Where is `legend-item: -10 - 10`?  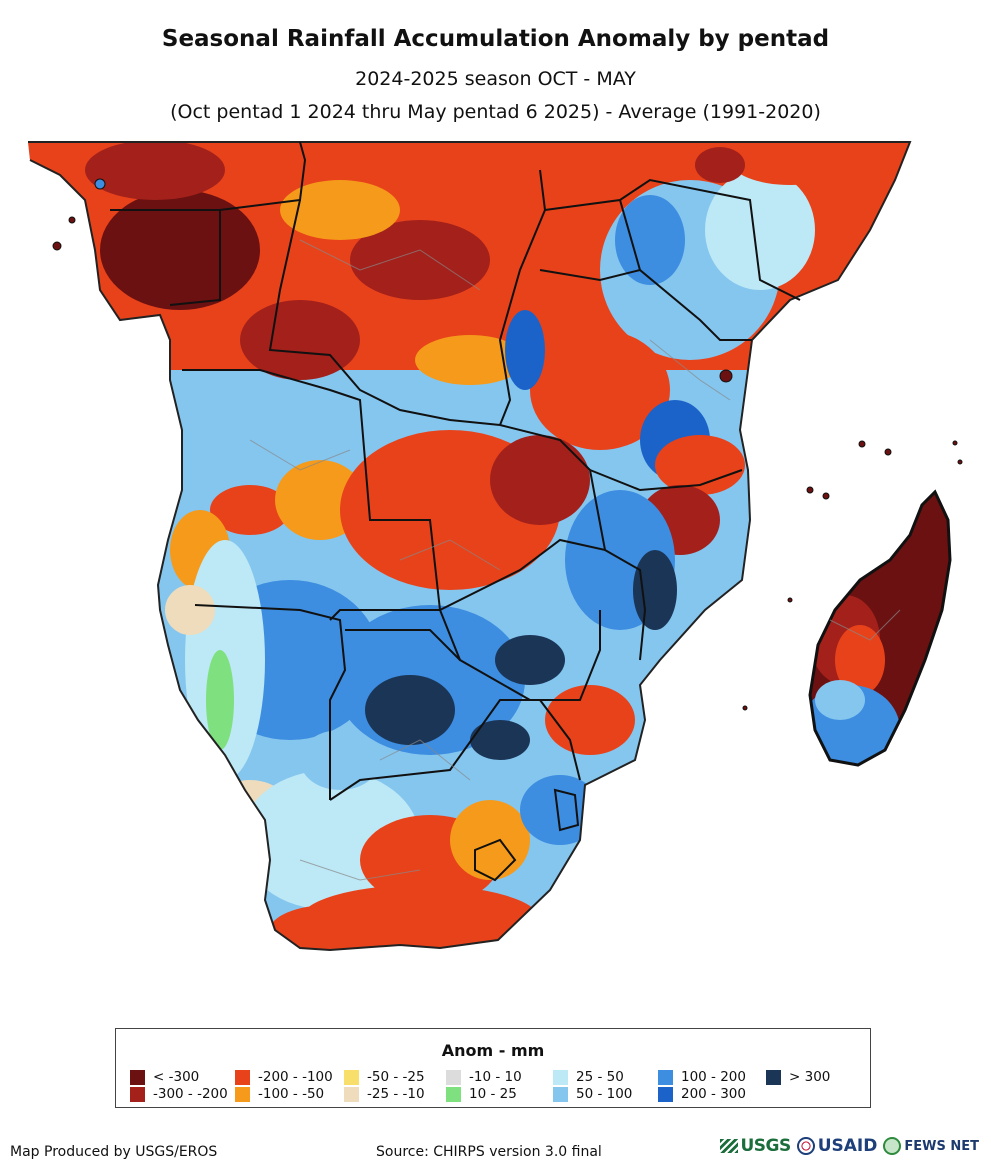
legend-item: -10 - 10 is located at coordinates (484, 1077).